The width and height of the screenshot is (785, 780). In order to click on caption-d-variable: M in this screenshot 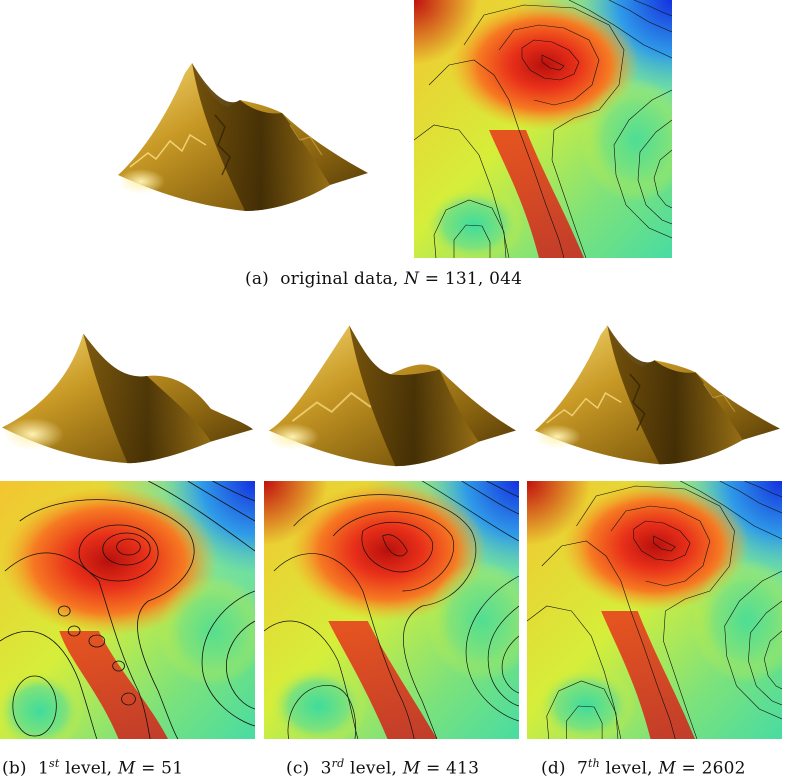, I will do `click(667, 768)`.